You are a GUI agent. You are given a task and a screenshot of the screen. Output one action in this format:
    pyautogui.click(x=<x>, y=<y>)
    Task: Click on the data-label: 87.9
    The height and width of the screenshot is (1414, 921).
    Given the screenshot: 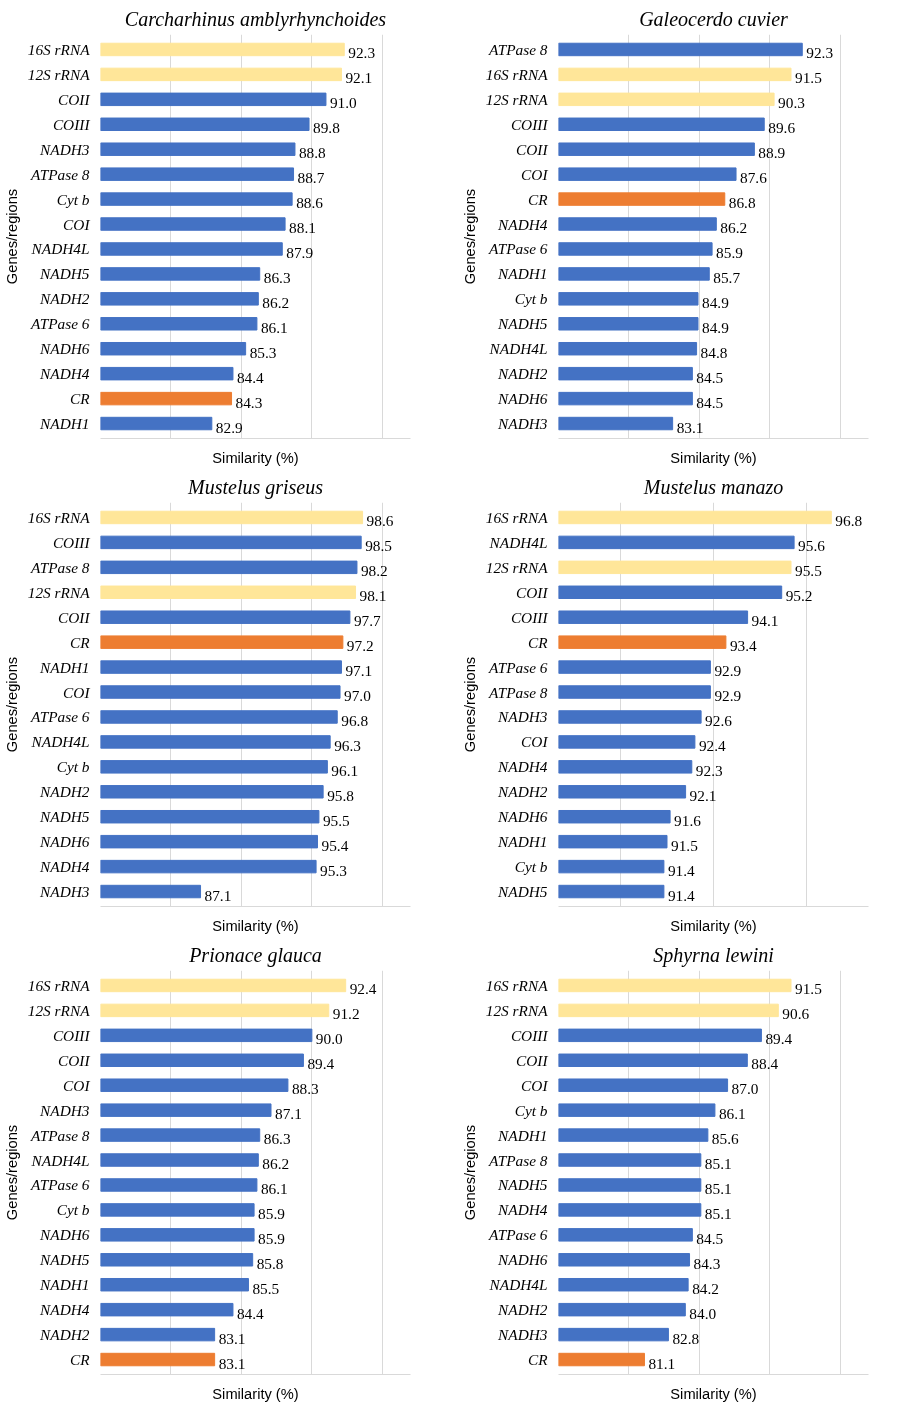 What is the action you would take?
    pyautogui.click(x=300, y=252)
    